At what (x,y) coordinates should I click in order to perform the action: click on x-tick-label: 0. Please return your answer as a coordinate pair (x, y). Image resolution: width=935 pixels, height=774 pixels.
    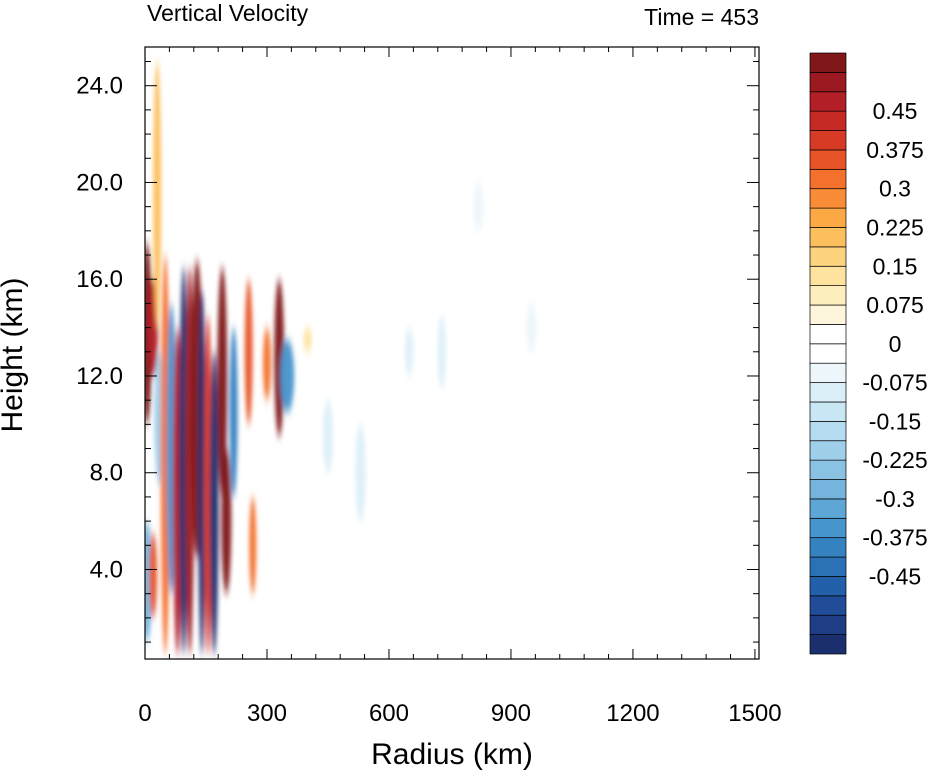
    Looking at the image, I should click on (144, 713).